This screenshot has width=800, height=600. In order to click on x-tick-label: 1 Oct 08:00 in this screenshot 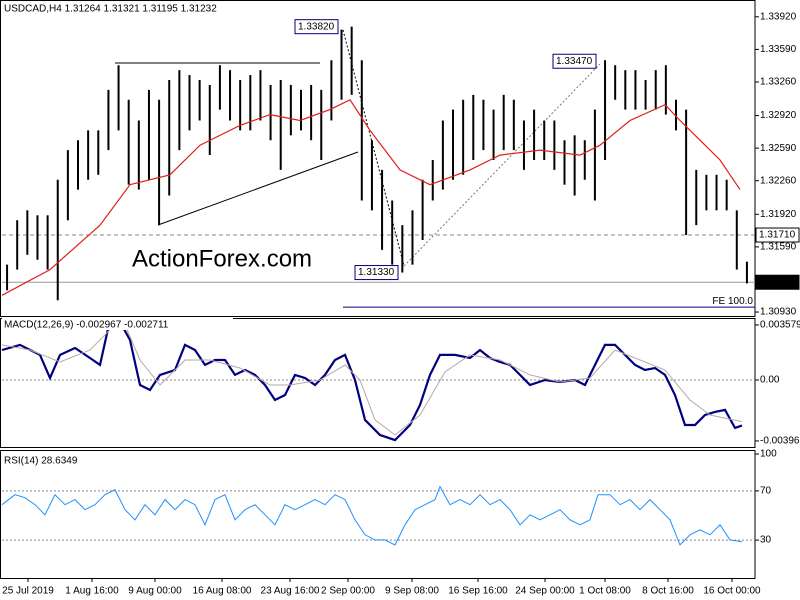, I will do `click(605, 591)`.